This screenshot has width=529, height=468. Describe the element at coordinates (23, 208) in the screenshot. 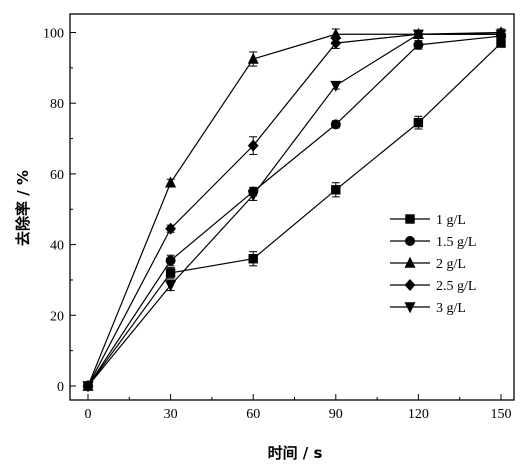

I see `y-axis-title: 去除率 / %` at that location.